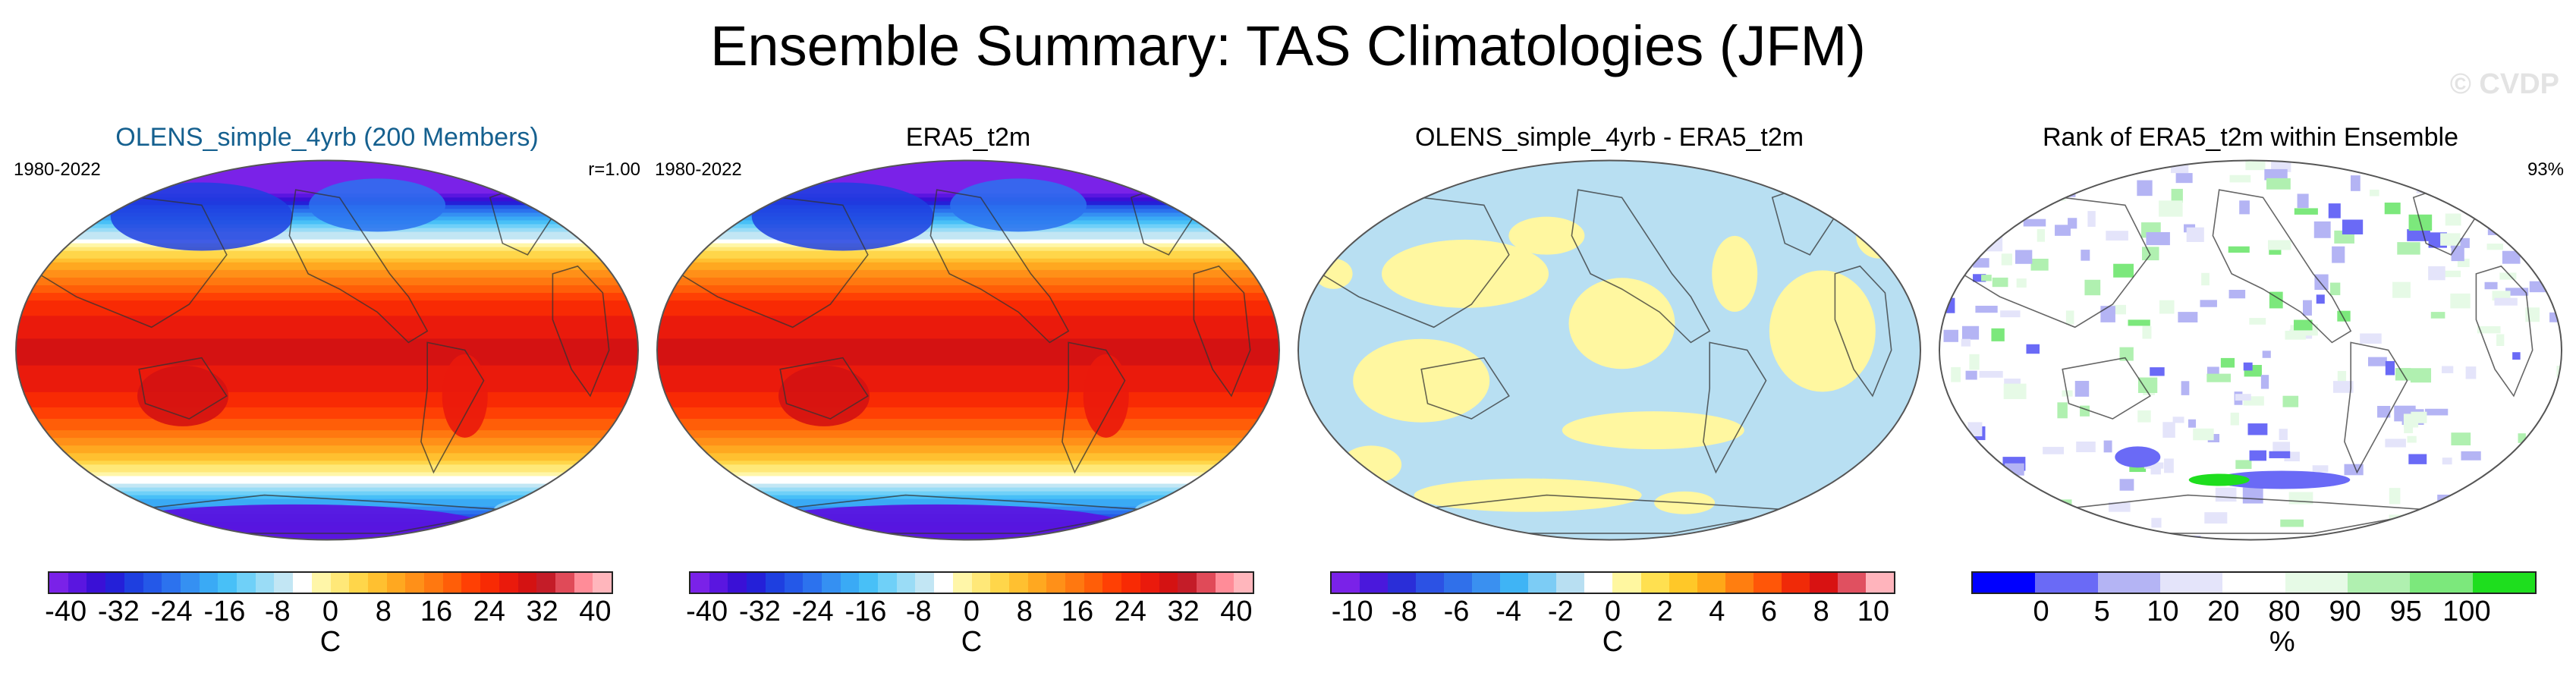 The width and height of the screenshot is (2576, 676). I want to click on colorbar-tick-label: 100, so click(2466, 611).